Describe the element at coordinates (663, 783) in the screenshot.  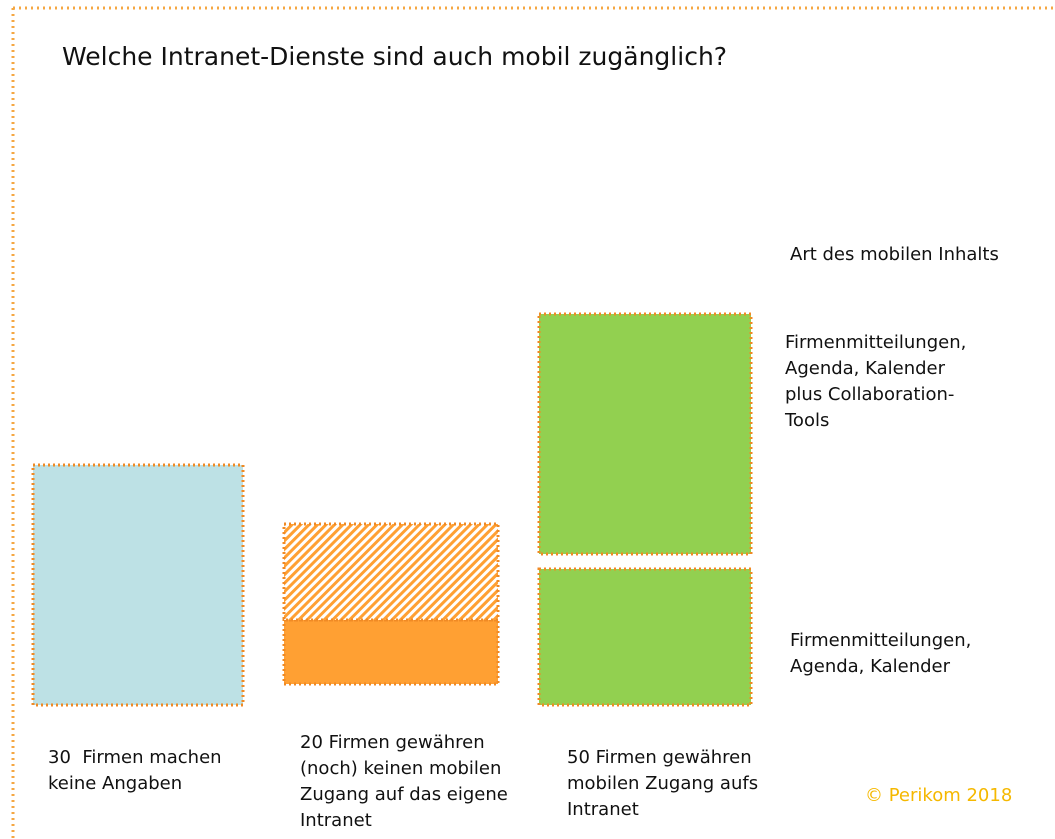
I see `bar-label: mobilen Zugang aufs` at that location.